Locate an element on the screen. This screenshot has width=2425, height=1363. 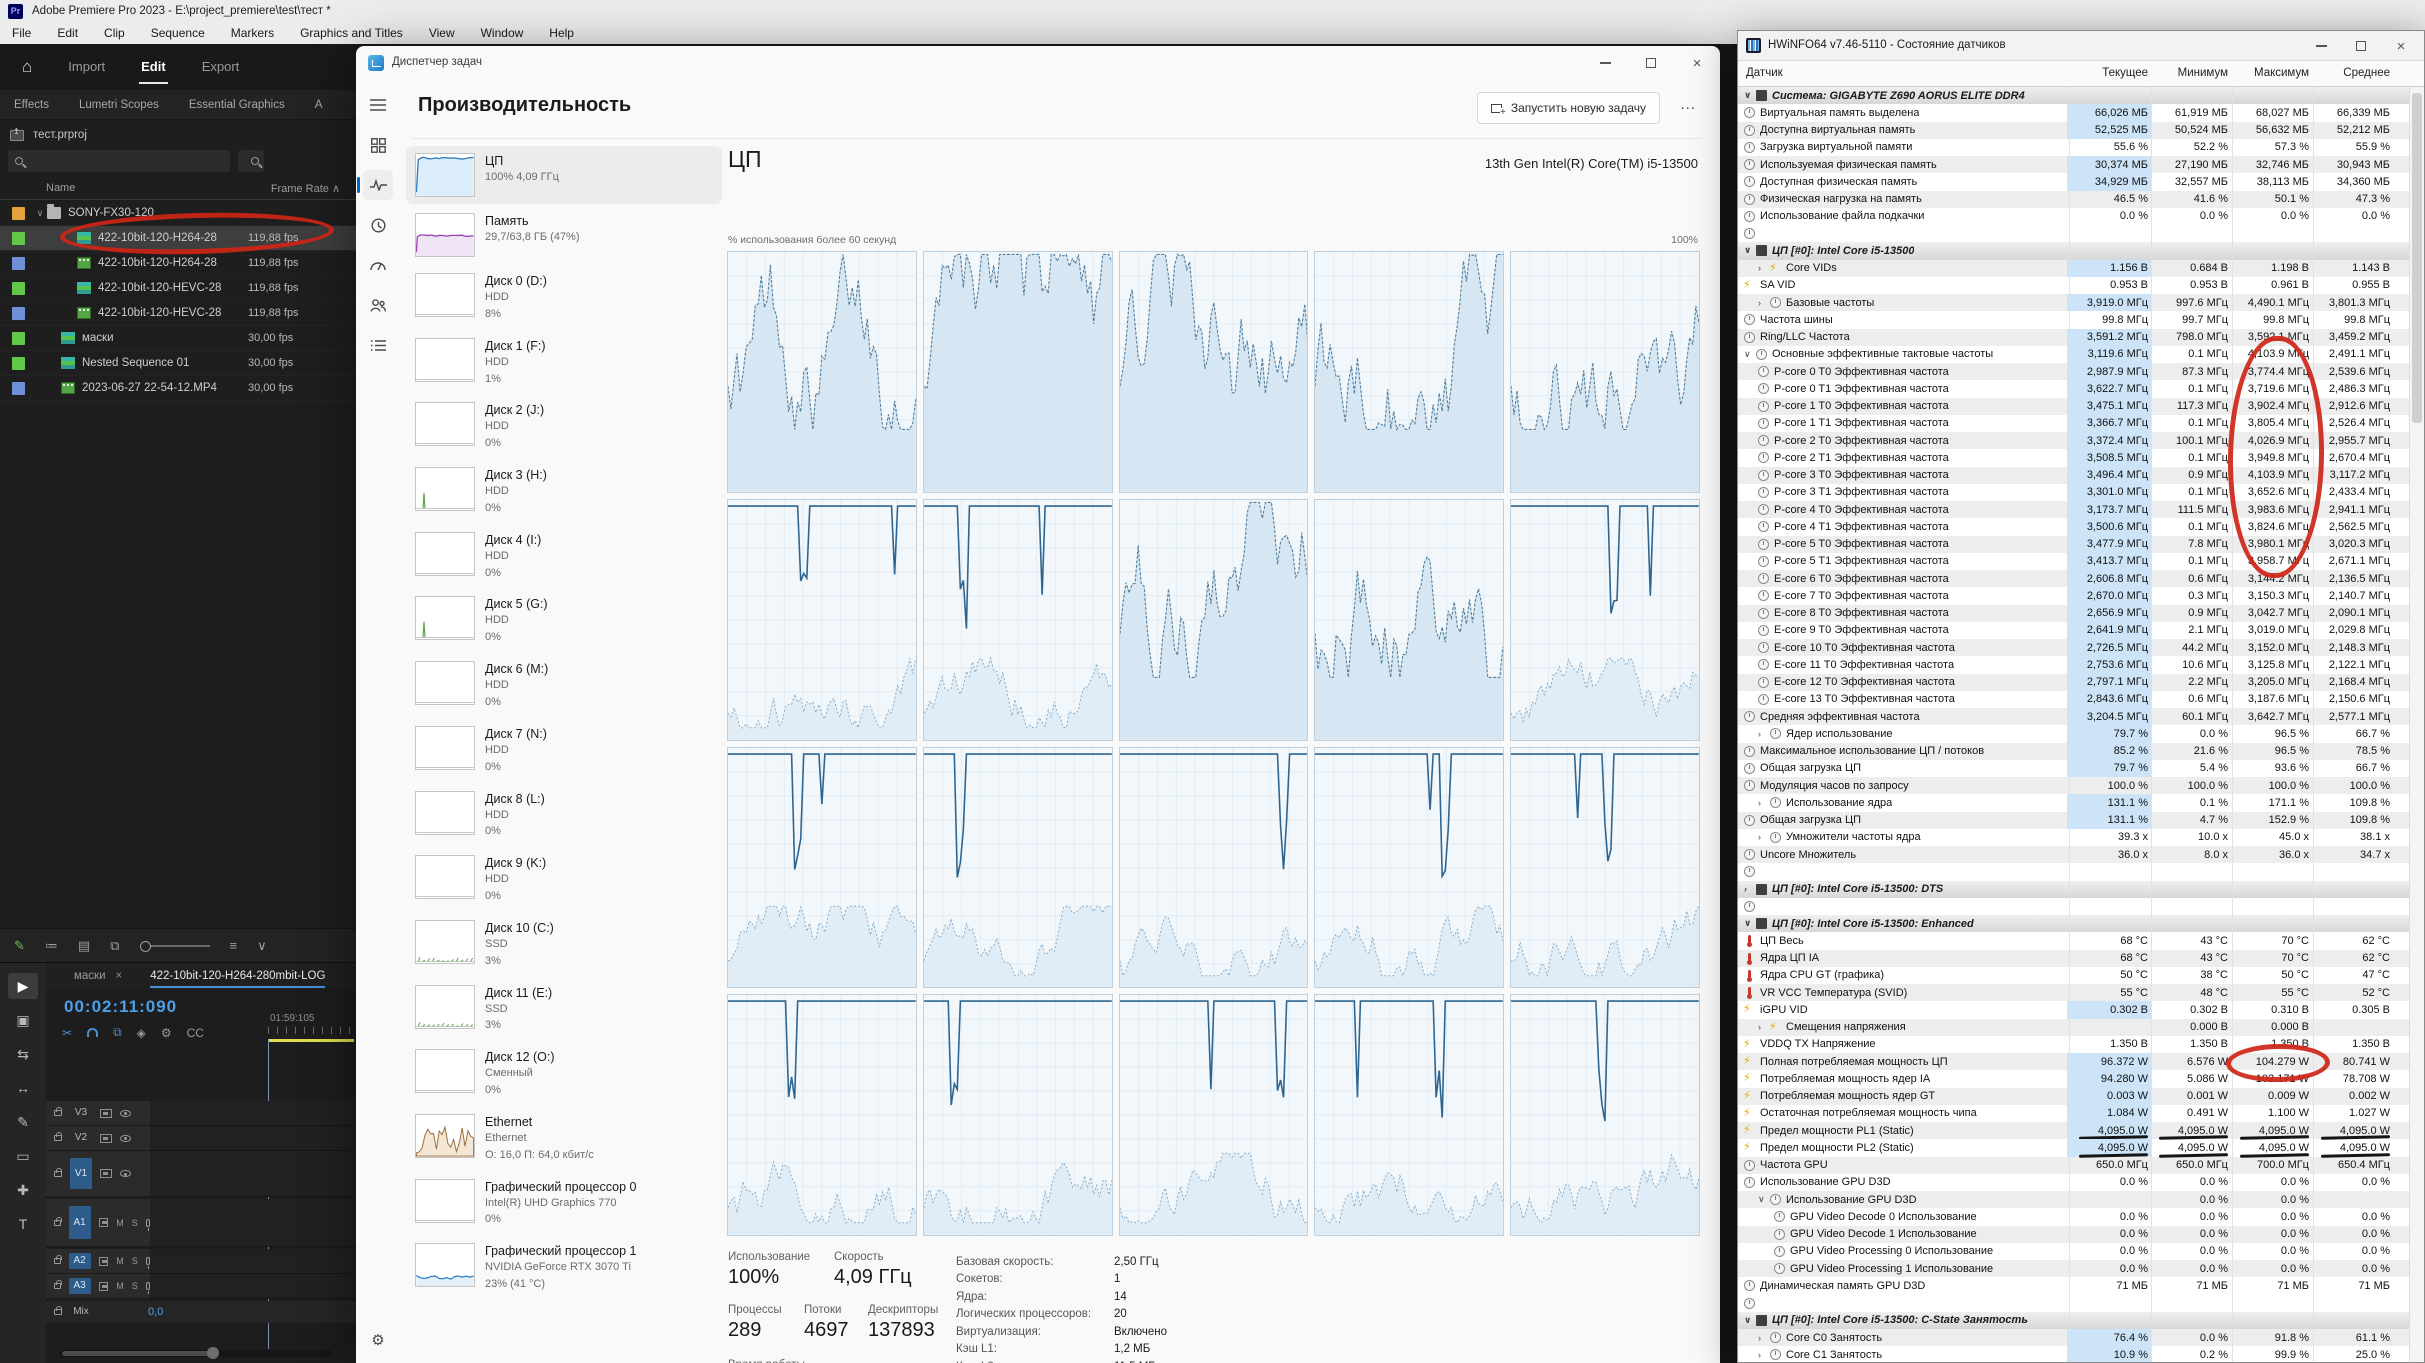
sequence-tab-maski: маски × is located at coordinates (98, 976).